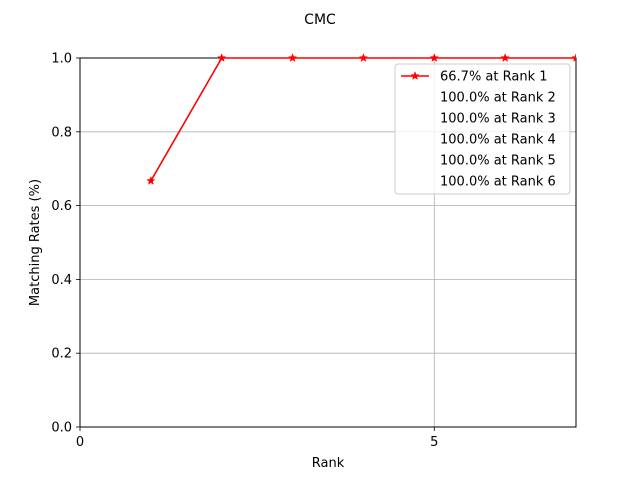 This screenshot has height=480, width=640. Describe the element at coordinates (61, 59) in the screenshot. I see `y-tick-label: 1.0` at that location.